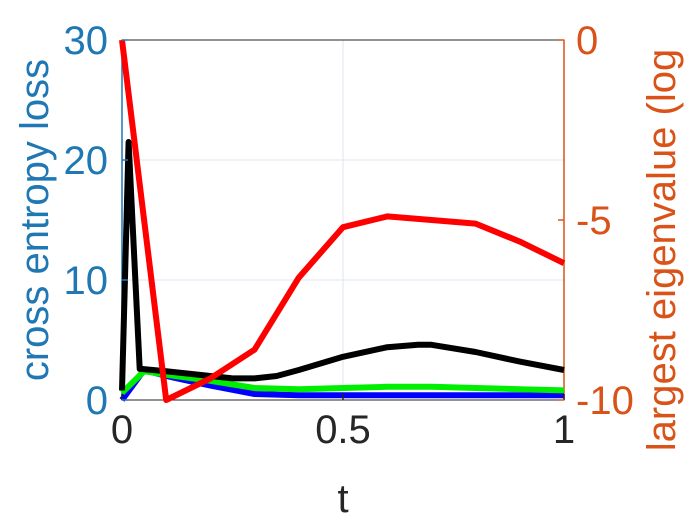  I want to click on left-y-axis-label: cross entropy loss, so click(35, 220).